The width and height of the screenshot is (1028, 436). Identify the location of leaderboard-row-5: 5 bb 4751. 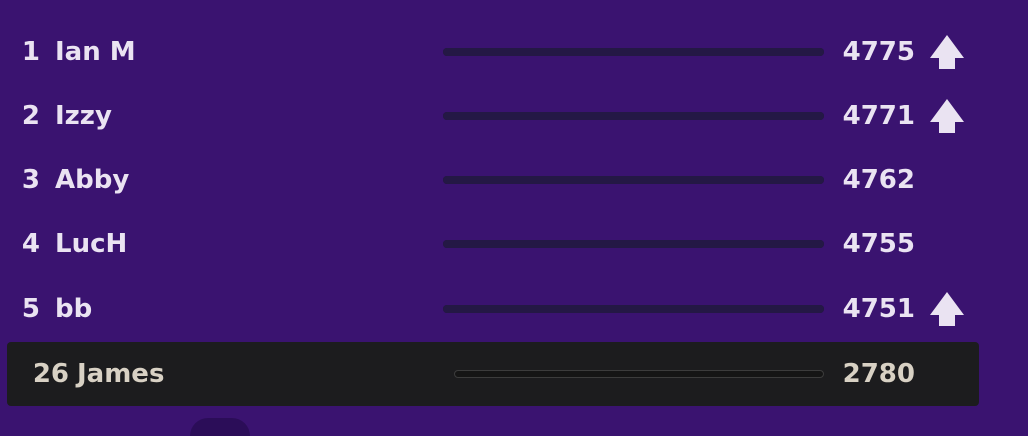
(514, 309).